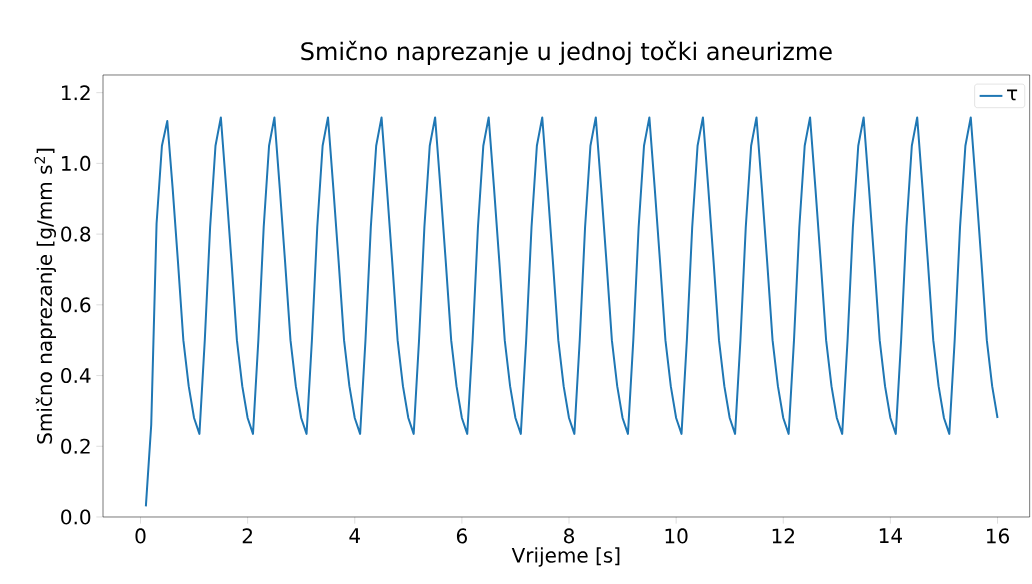 The image size is (1032, 584). What do you see at coordinates (783, 536) in the screenshot?
I see `x-tick-label: 12` at bounding box center [783, 536].